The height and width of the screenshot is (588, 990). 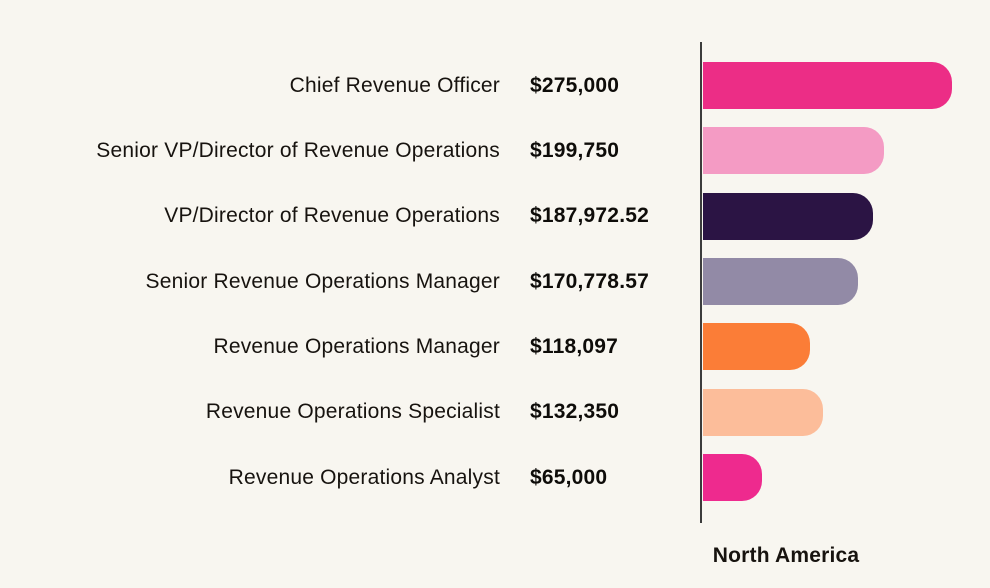 I want to click on value-label: $275,000, so click(x=575, y=85).